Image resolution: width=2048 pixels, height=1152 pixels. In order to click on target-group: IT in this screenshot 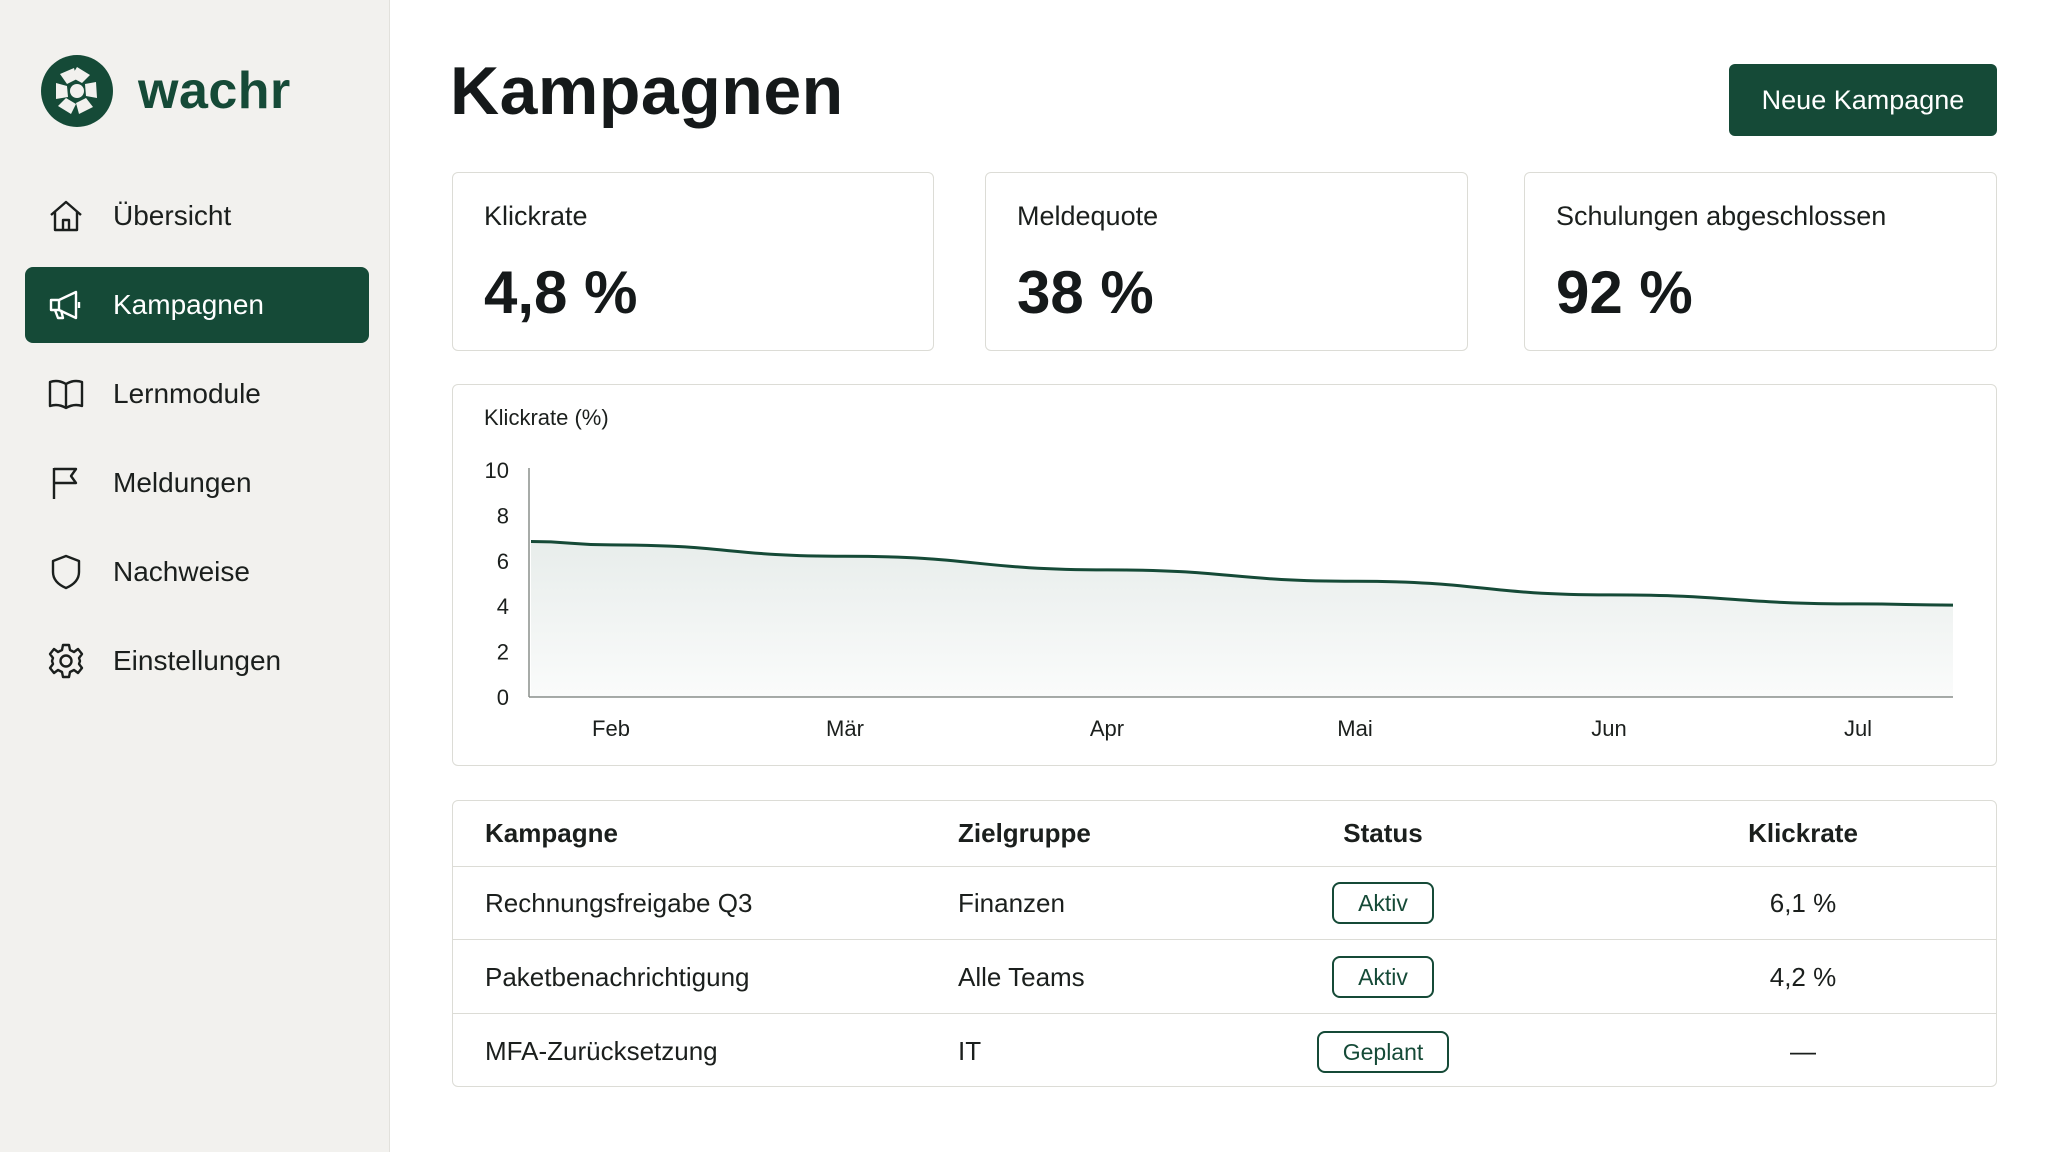, I will do `click(970, 1051)`.